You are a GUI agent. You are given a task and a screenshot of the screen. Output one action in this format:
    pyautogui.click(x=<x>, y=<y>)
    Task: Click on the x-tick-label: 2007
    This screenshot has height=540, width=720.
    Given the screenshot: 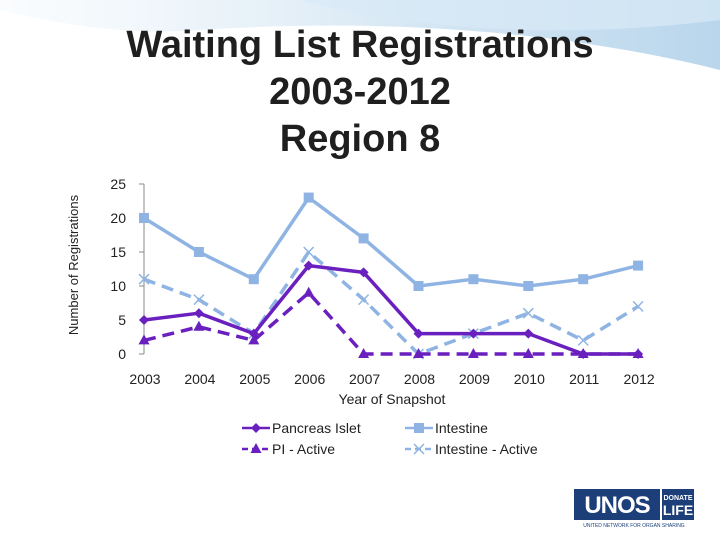 What is the action you would take?
    pyautogui.click(x=364, y=379)
    